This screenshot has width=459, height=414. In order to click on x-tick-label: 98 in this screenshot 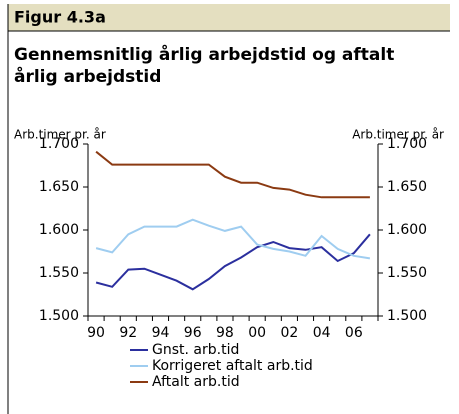, I will do `click(225, 333)`.